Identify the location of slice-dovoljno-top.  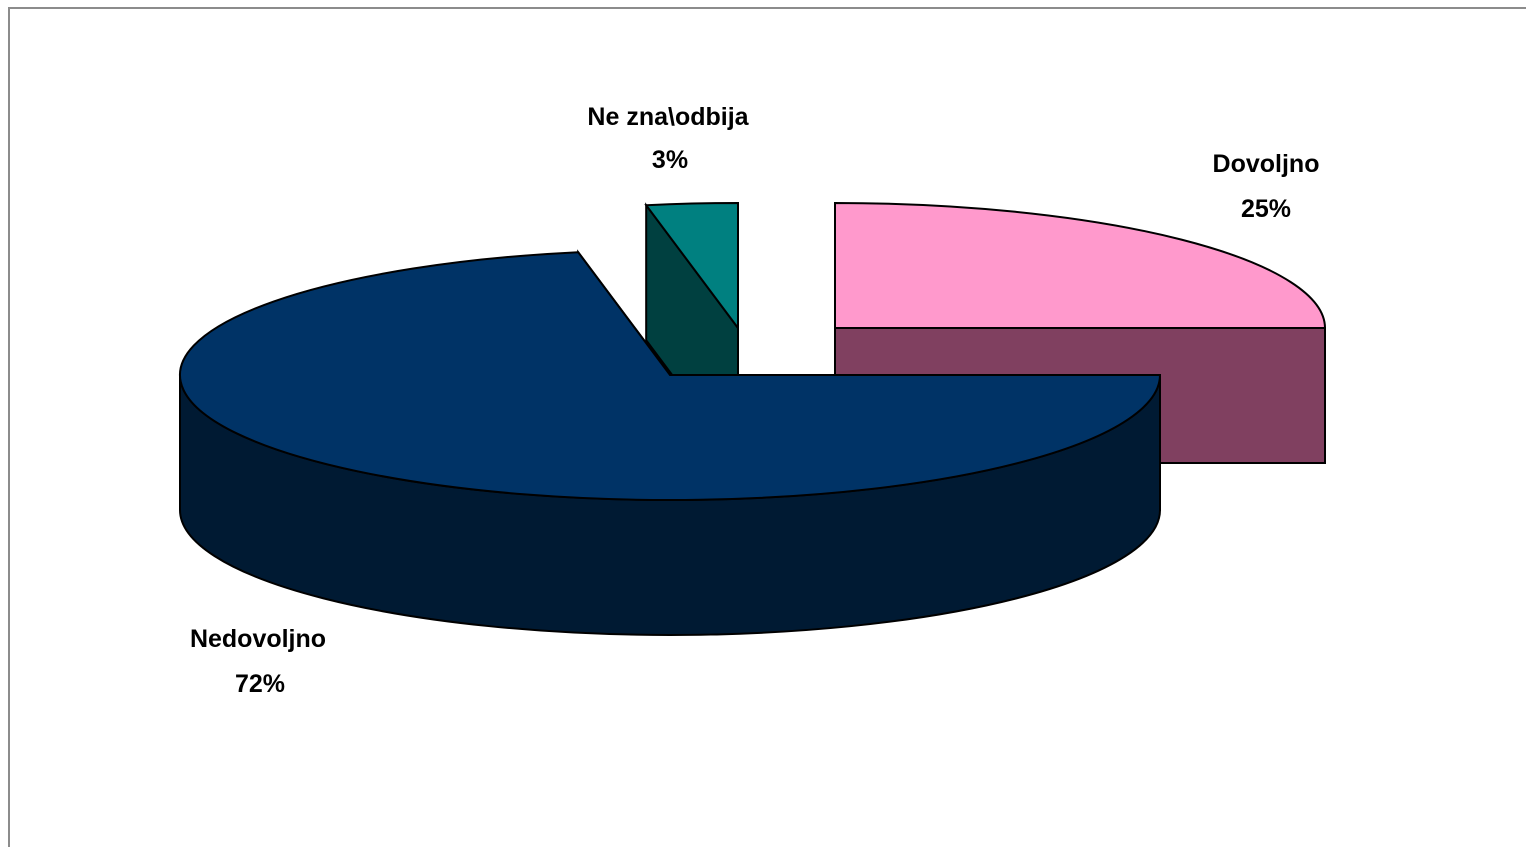
(1080, 265).